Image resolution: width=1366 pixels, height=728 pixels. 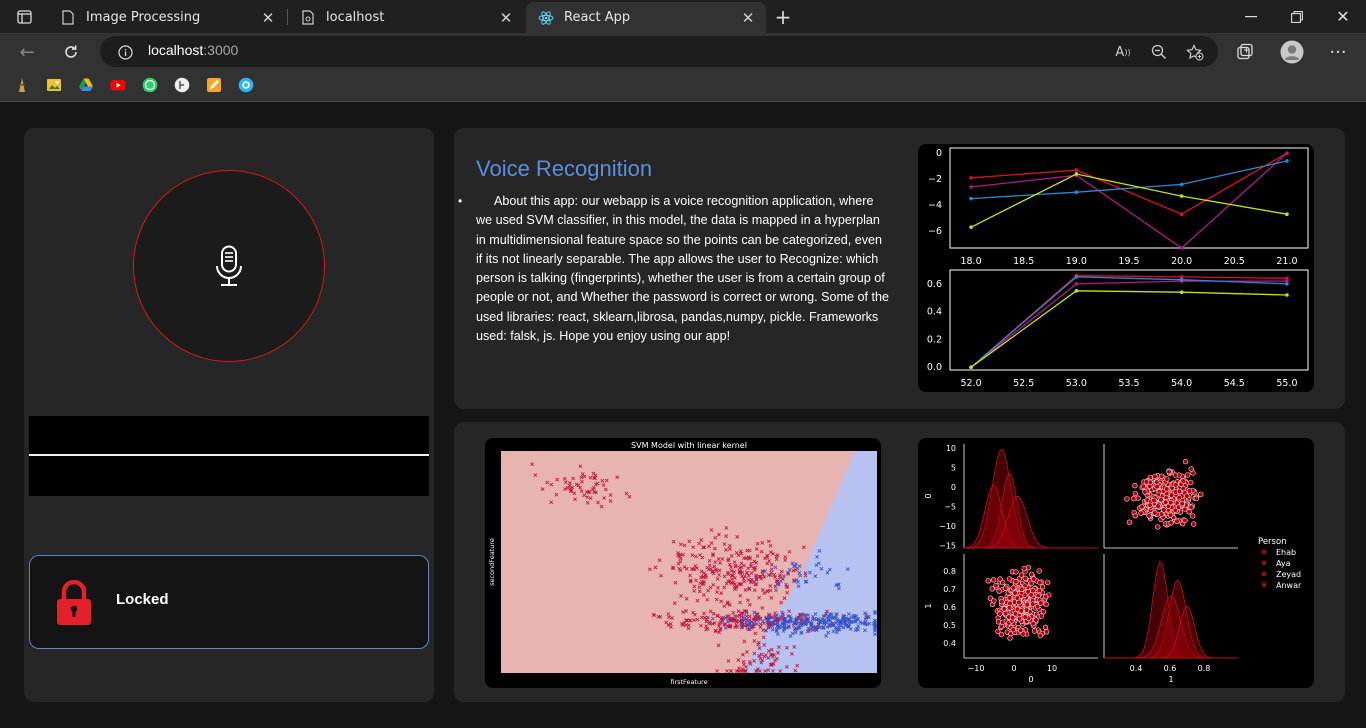 I want to click on tower-icon, so click(x=22, y=85).